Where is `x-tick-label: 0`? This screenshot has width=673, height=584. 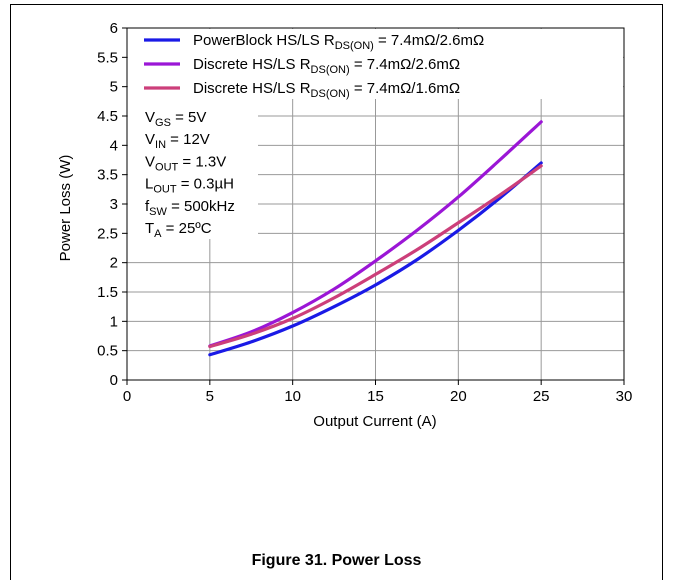 x-tick-label: 0 is located at coordinates (127, 396).